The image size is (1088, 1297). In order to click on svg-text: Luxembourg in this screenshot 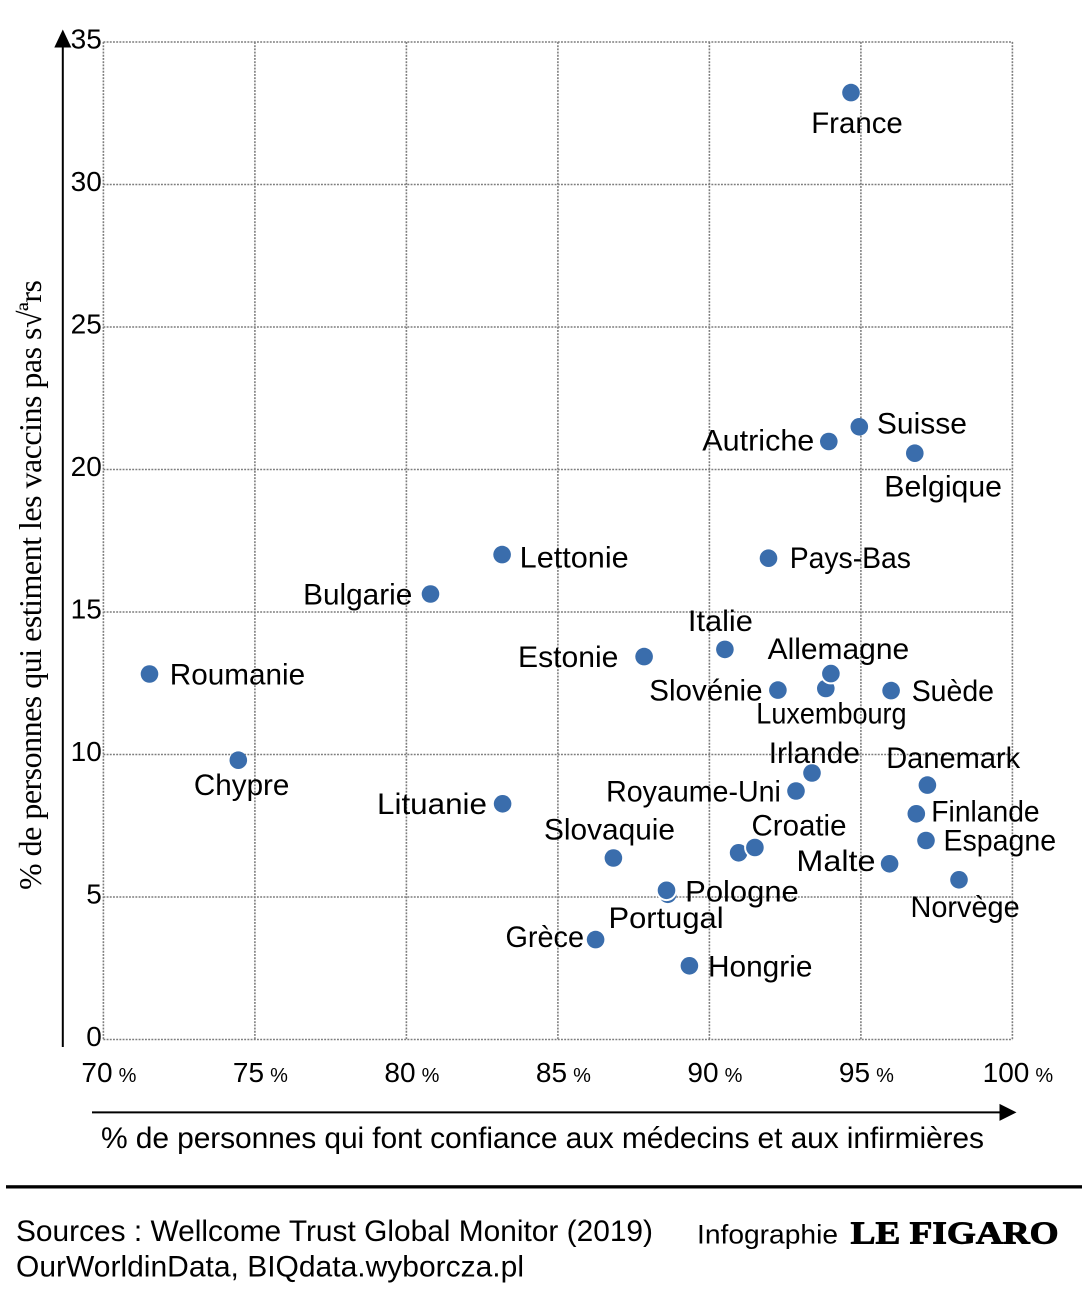, I will do `click(831, 714)`.